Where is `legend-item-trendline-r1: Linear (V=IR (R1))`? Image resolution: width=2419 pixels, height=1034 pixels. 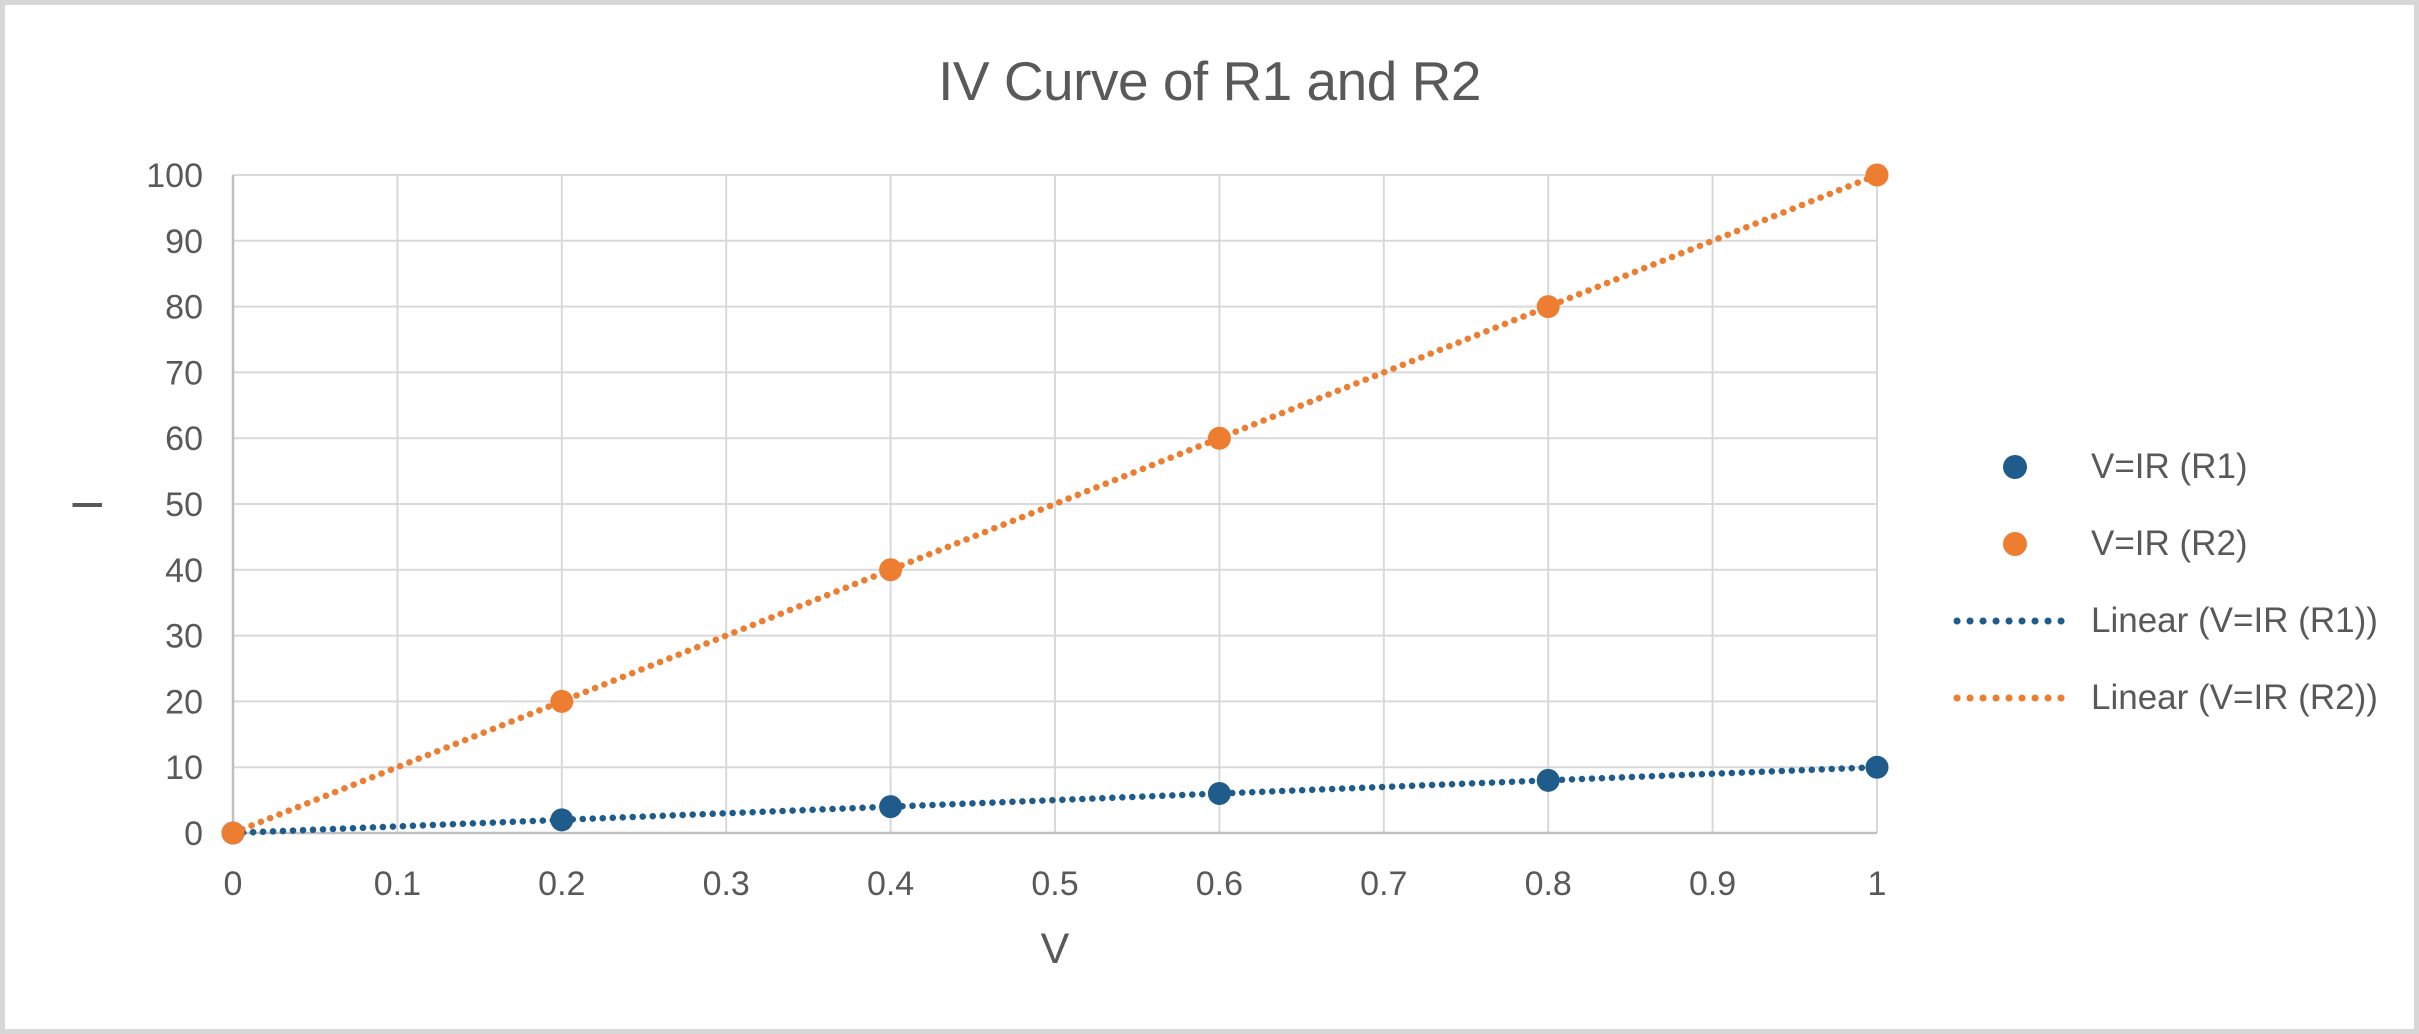 legend-item-trendline-r1: Linear (V=IR (R1)) is located at coordinates (2165, 620).